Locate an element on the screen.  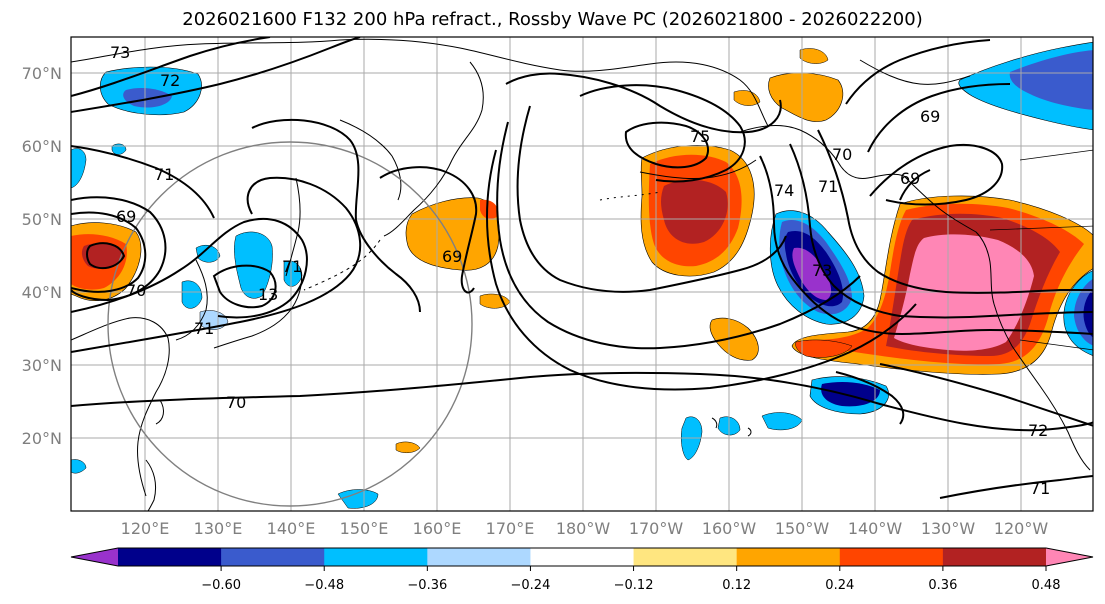
colorbar-extend-high is located at coordinates (1069, 557).